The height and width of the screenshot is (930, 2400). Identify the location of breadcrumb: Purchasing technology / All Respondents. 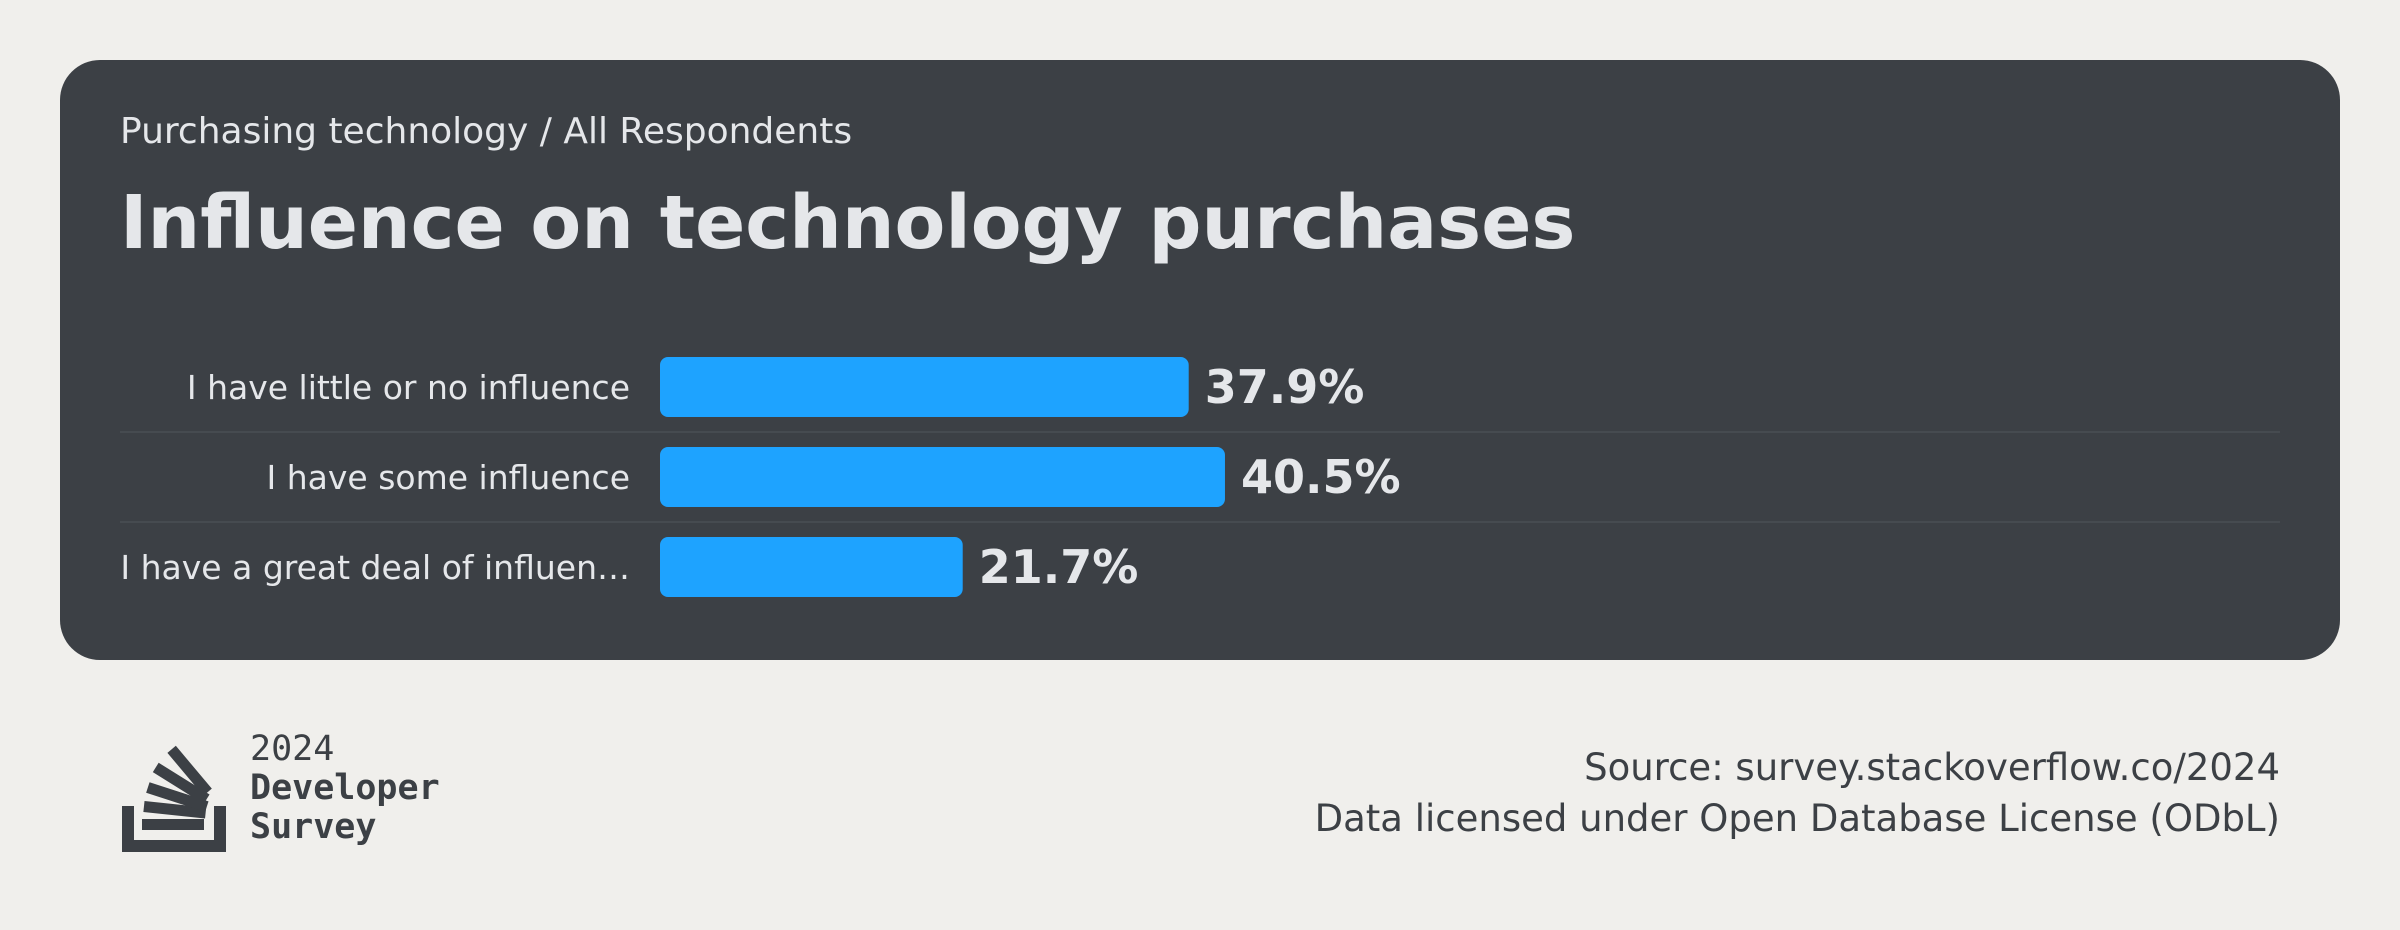
(486, 131).